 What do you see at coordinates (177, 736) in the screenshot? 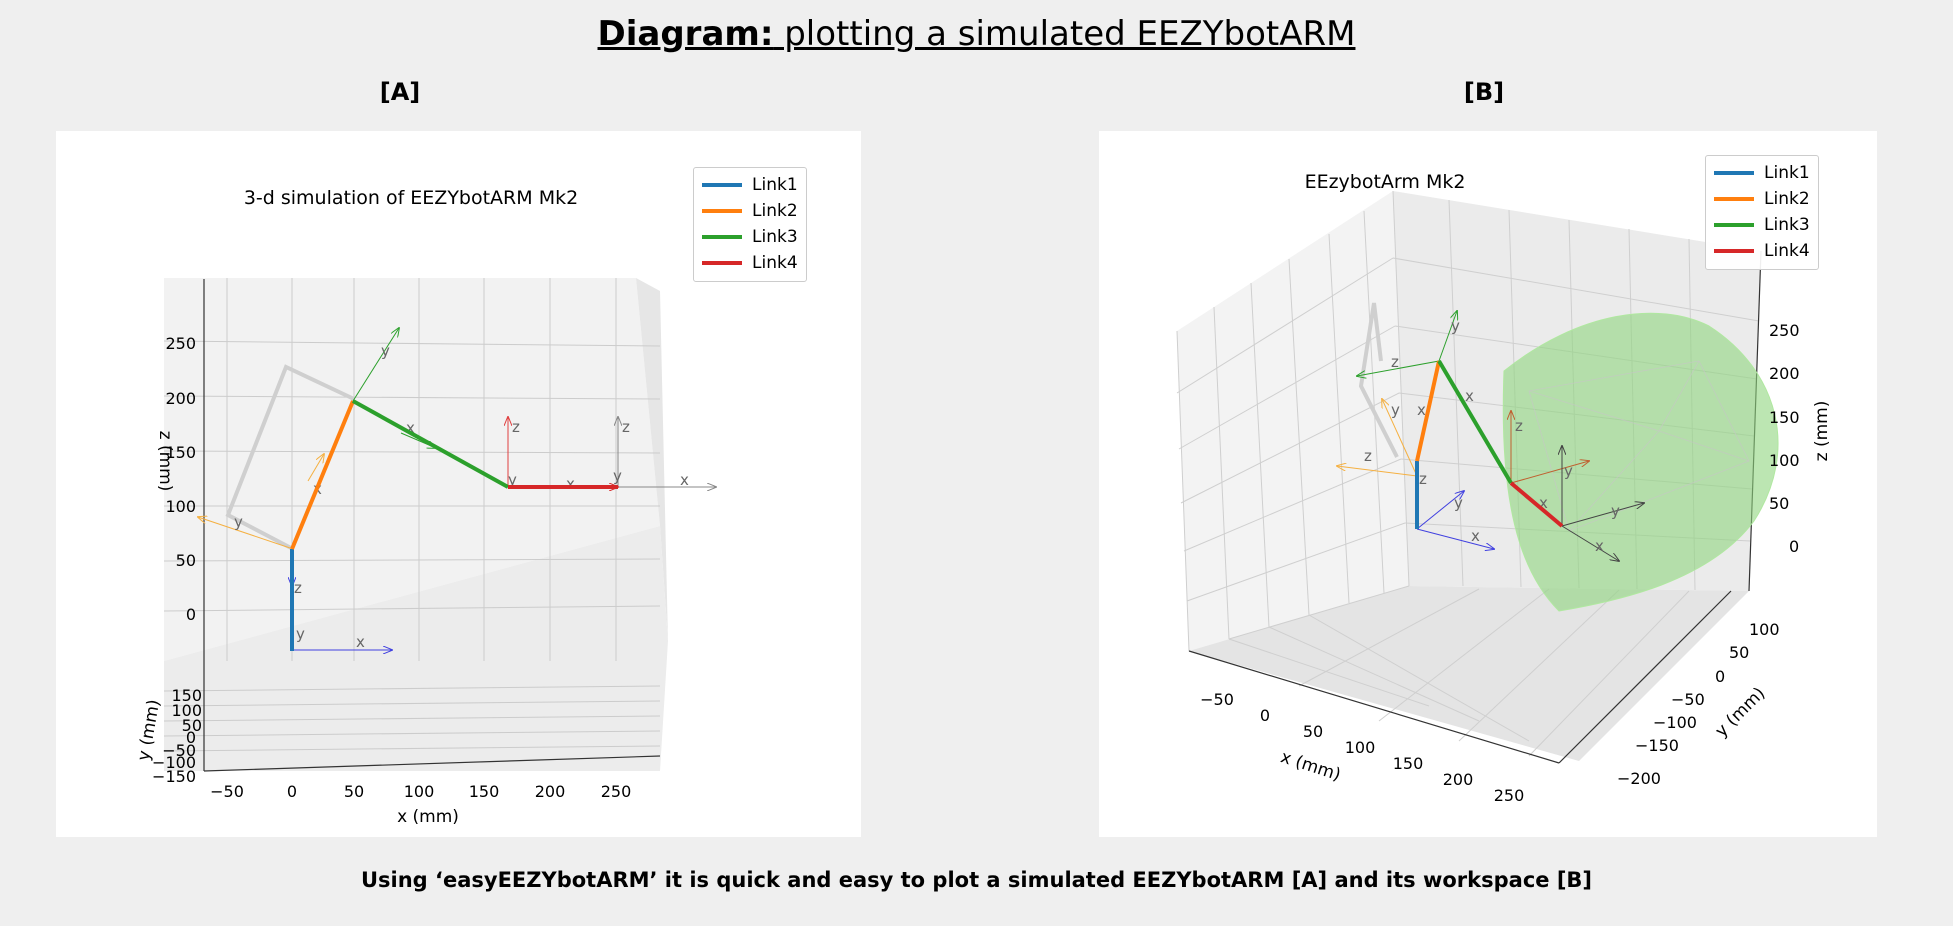
I see `y-tick-labels: 150 100 50 0 −50 −100 −150` at bounding box center [177, 736].